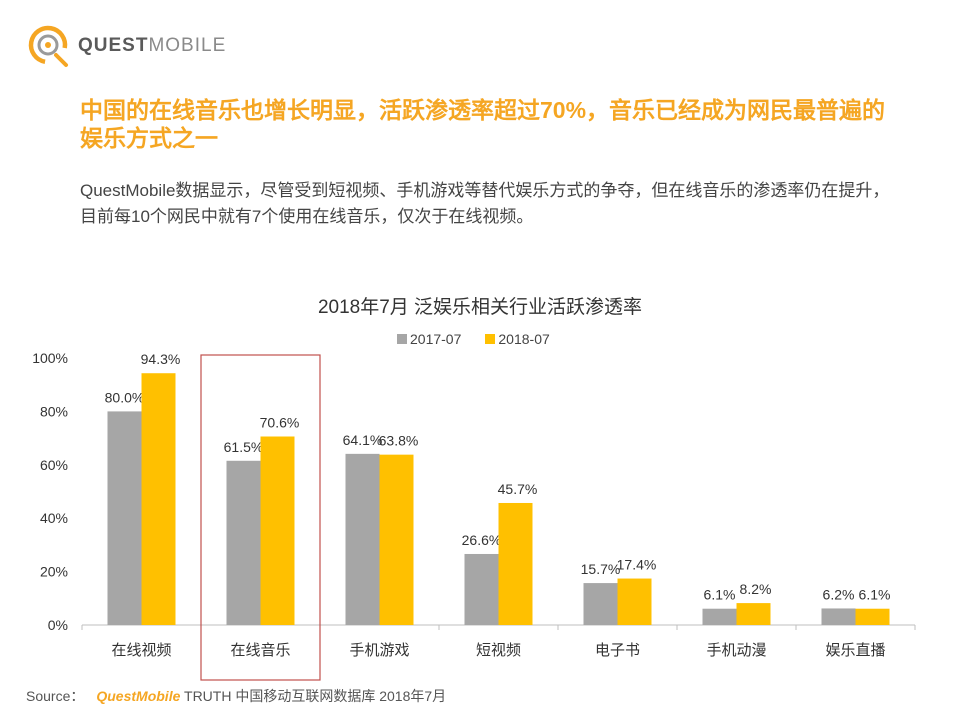  I want to click on data-label: 61.5%, so click(244, 447).